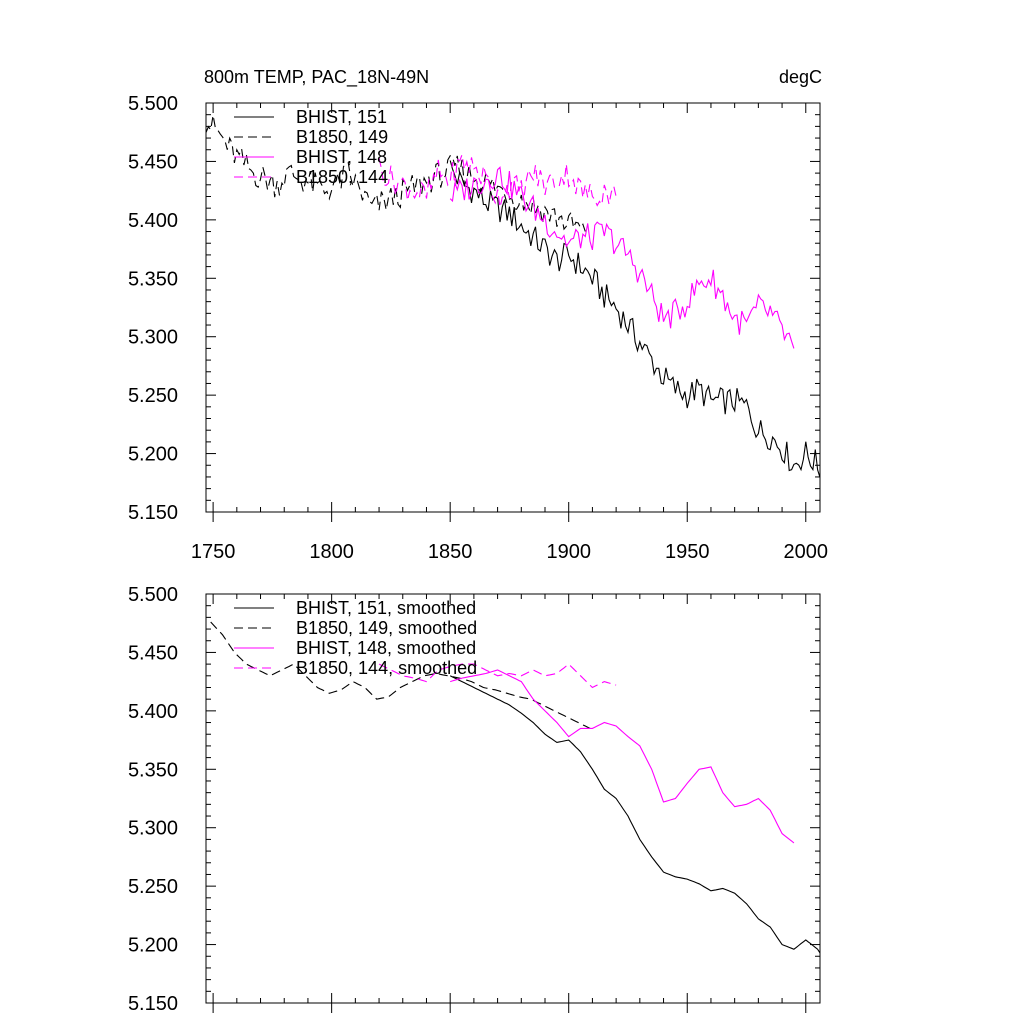 This screenshot has width=1024, height=1024. Describe the element at coordinates (341, 157) in the screenshot. I see `legend-entry: BHIST, 148` at that location.